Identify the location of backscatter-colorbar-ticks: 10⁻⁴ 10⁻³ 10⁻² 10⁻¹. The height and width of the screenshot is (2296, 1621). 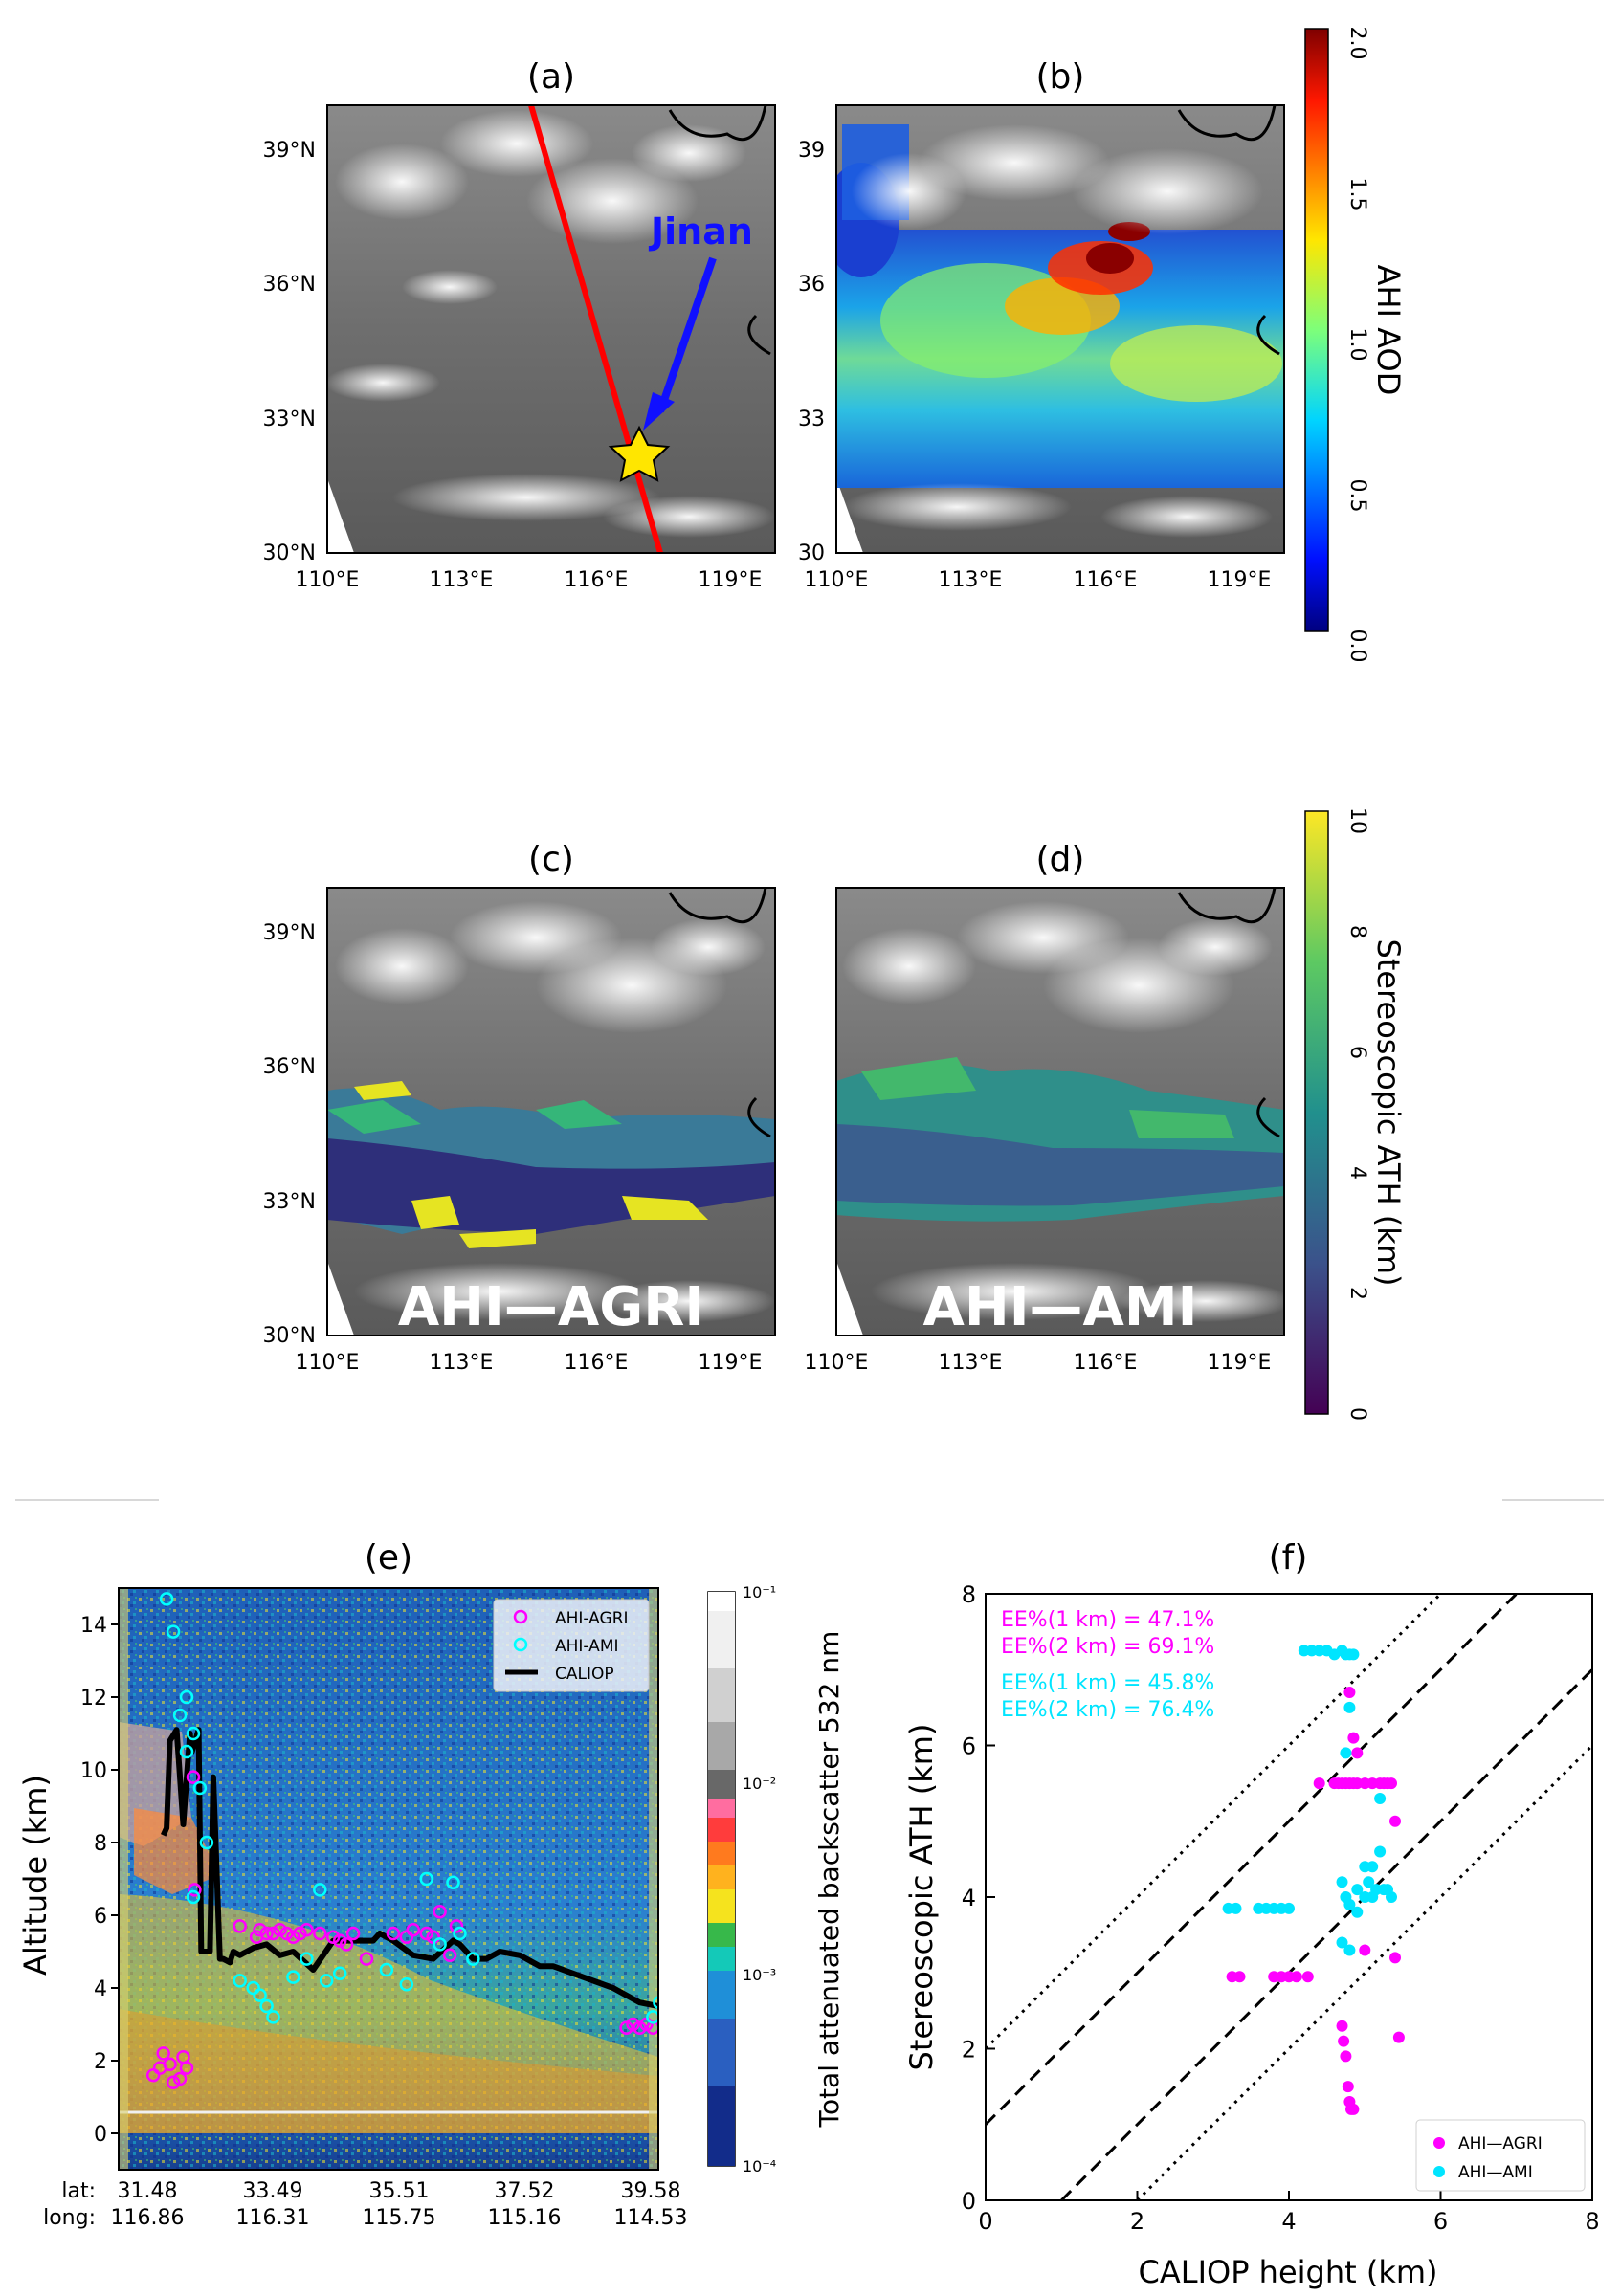
(759, 1879).